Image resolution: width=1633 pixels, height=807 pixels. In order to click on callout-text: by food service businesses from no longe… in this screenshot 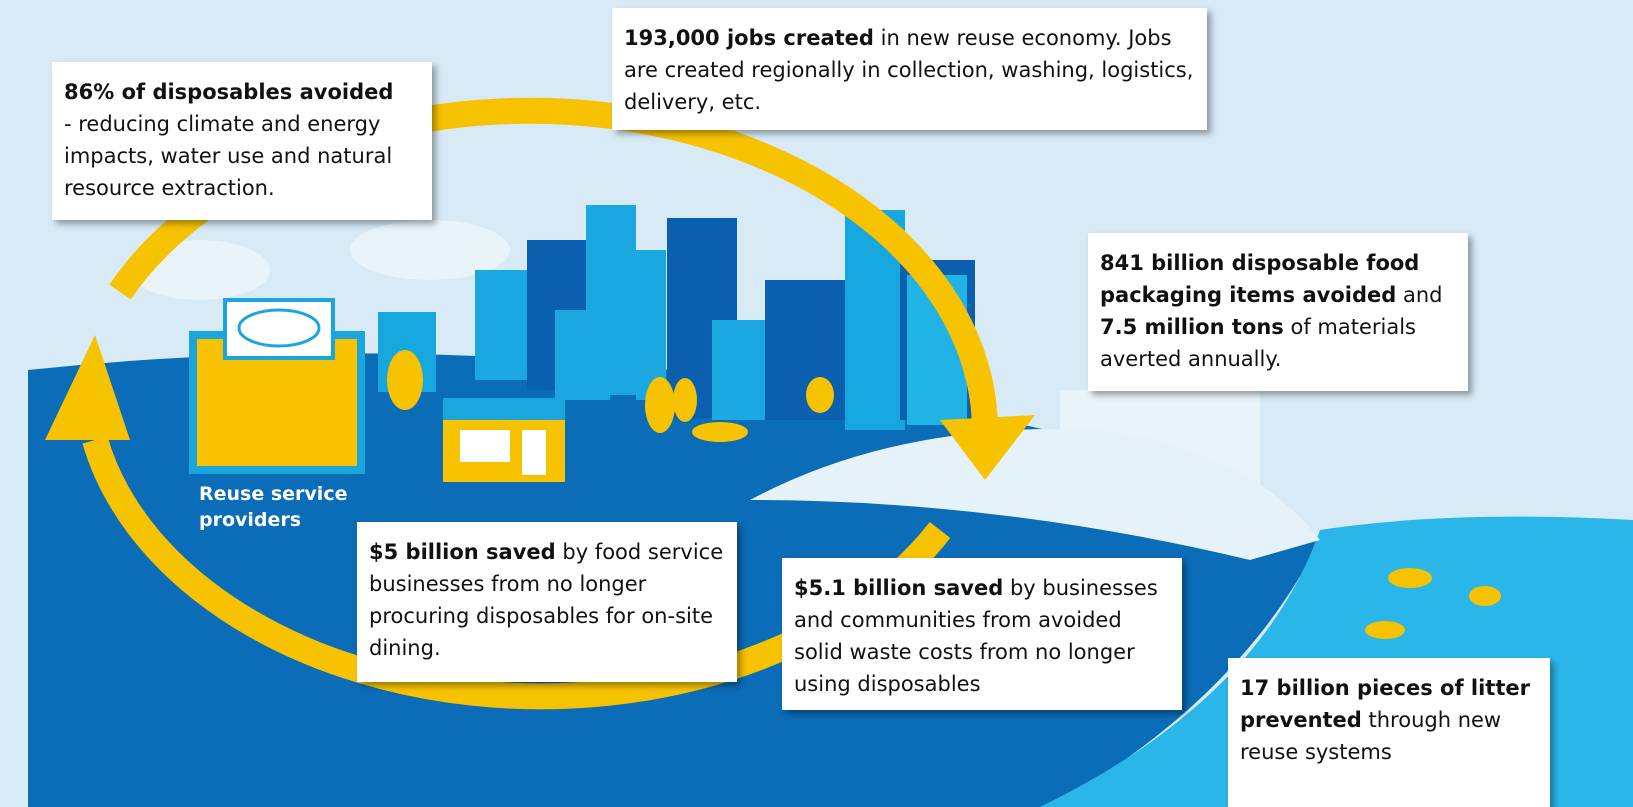, I will do `click(546, 600)`.